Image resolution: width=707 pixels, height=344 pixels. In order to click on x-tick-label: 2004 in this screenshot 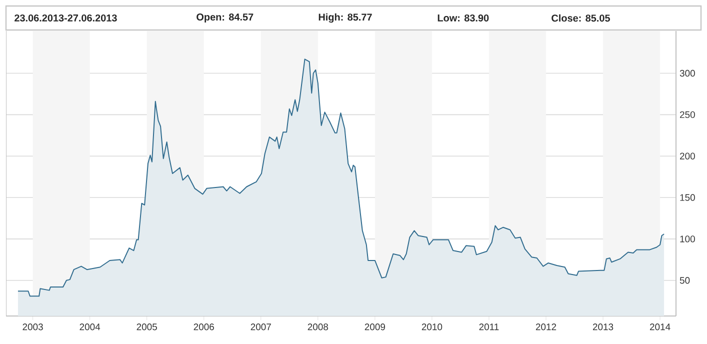, I will do `click(90, 327)`.